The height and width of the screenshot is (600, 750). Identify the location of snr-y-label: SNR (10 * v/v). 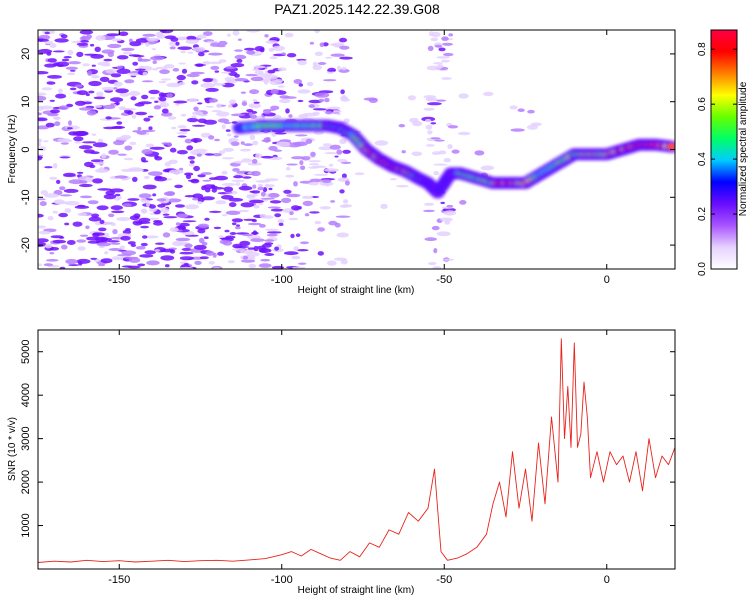
(12, 449).